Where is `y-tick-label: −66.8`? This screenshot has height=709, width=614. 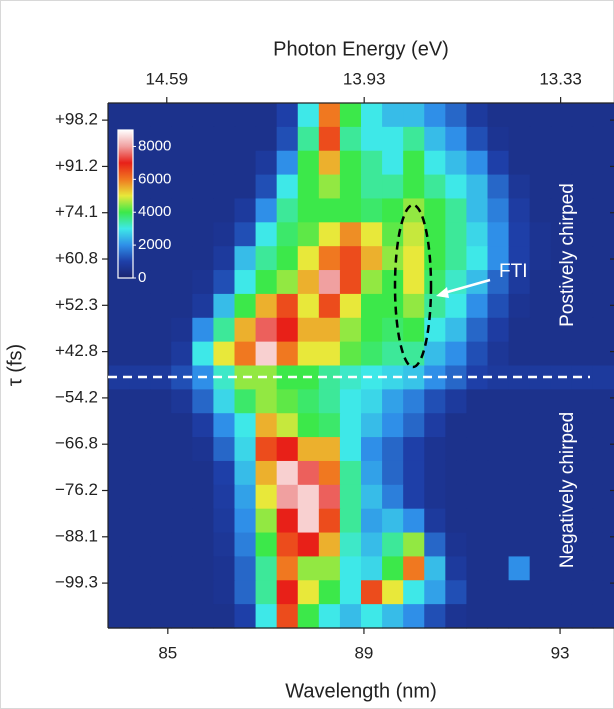
y-tick-label: −66.8 is located at coordinates (76, 443).